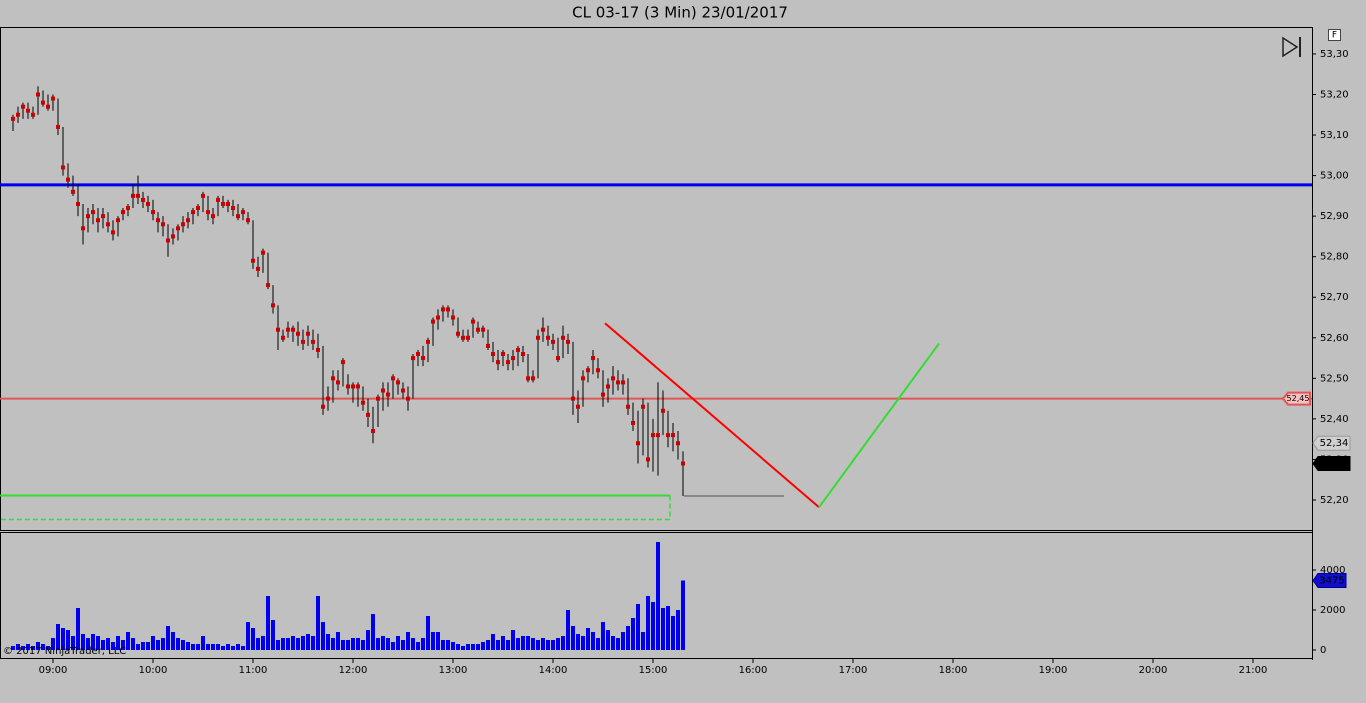  Describe the element at coordinates (879, 425) in the screenshot. I see `trend-line` at that location.